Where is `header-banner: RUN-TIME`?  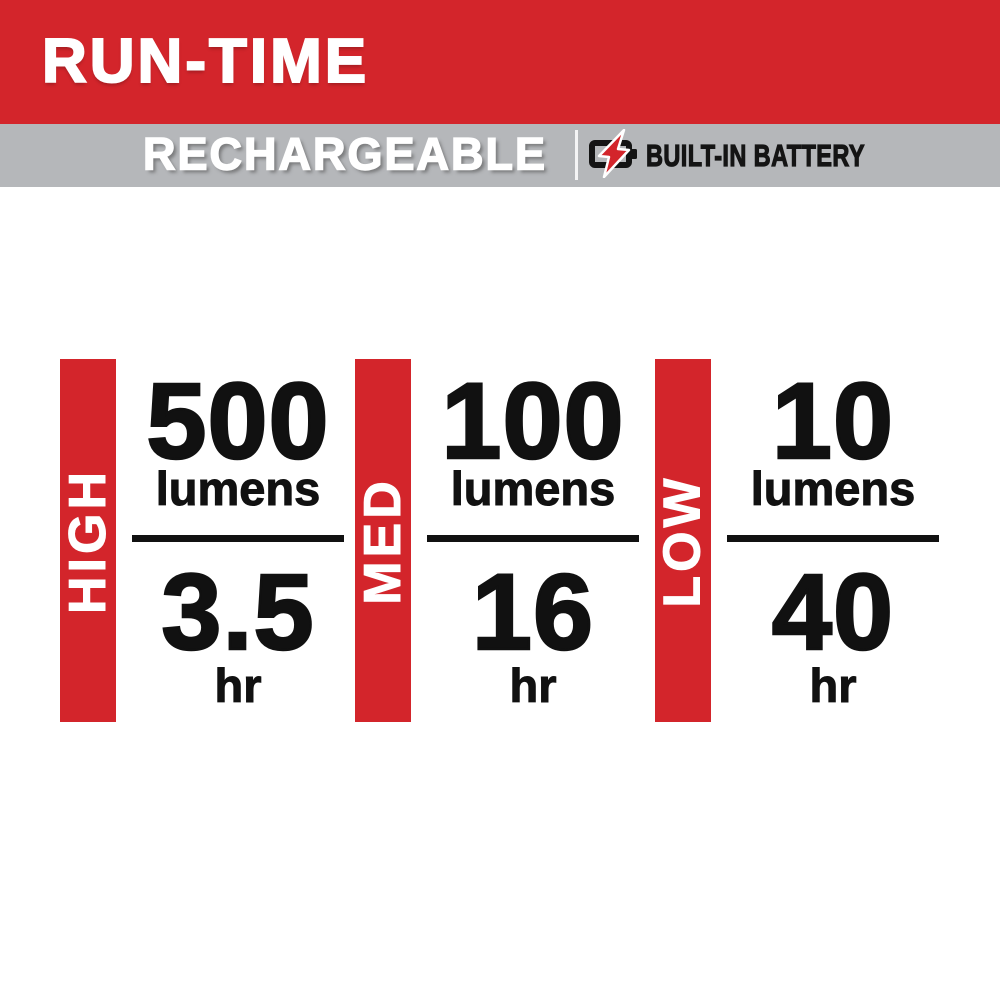 header-banner: RUN-TIME is located at coordinates (500, 62).